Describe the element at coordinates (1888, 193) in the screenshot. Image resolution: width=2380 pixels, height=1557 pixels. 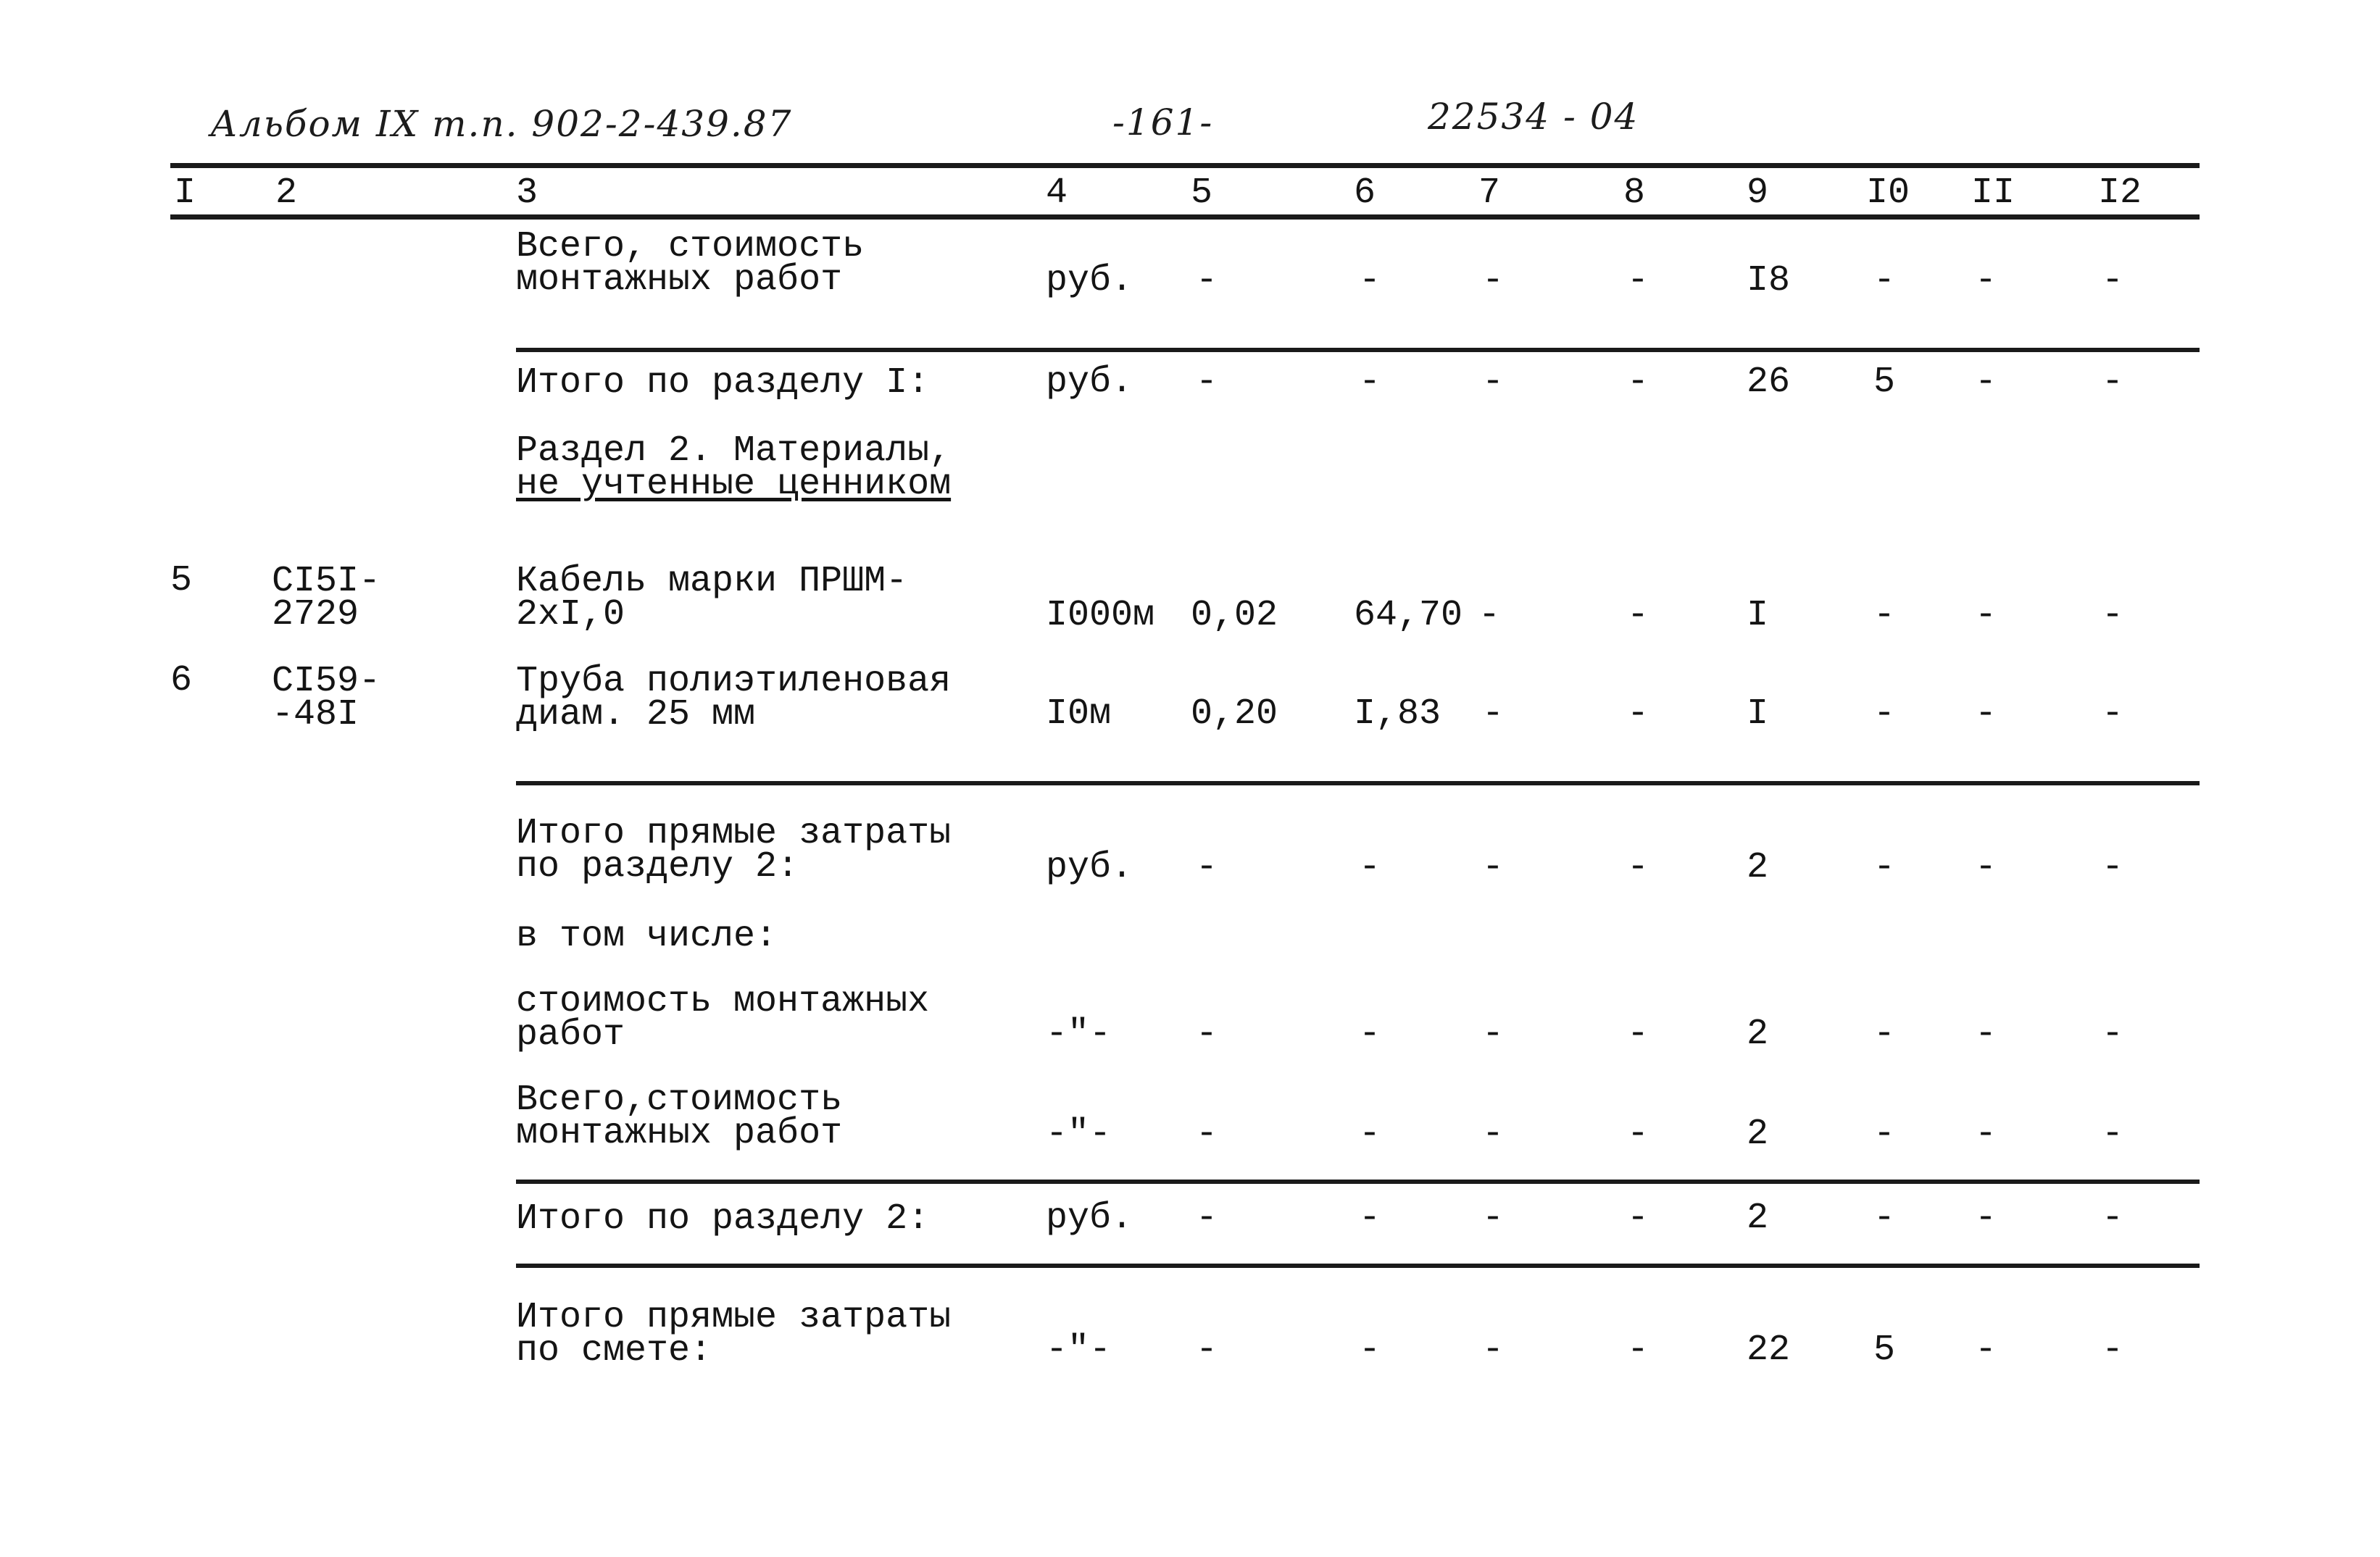
I see `column-number-10: I0` at that location.